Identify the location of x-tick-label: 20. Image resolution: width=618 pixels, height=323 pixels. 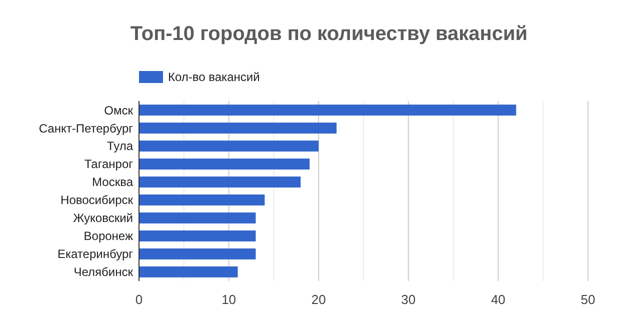
(318, 299).